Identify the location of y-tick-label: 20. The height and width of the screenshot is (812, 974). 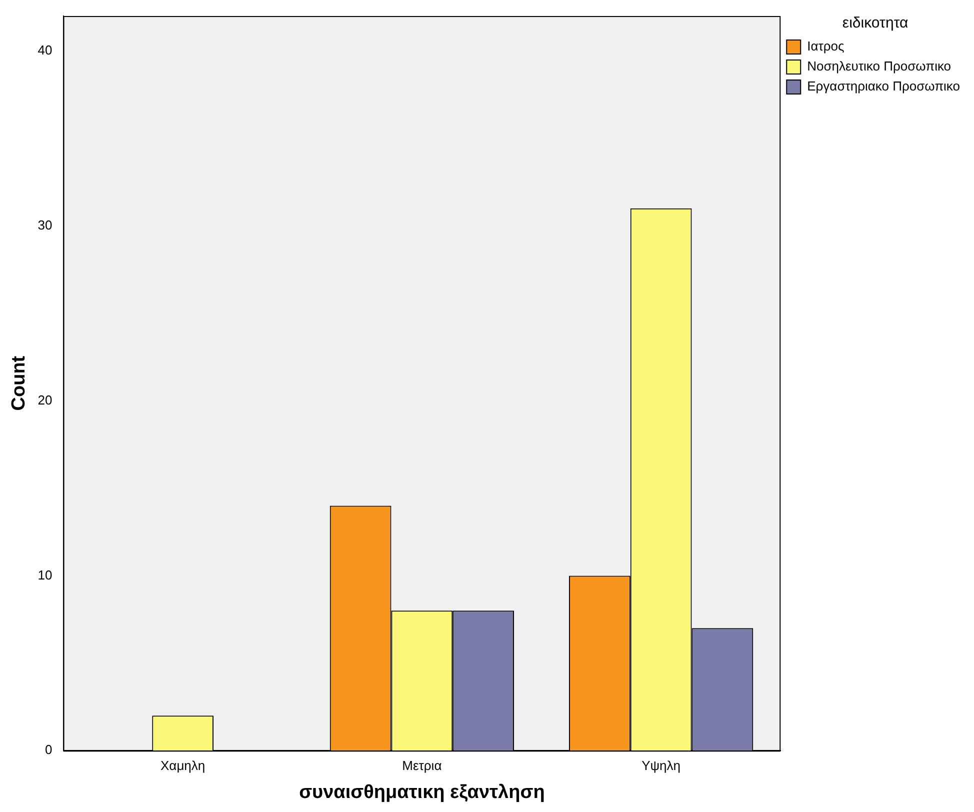
(45, 400).